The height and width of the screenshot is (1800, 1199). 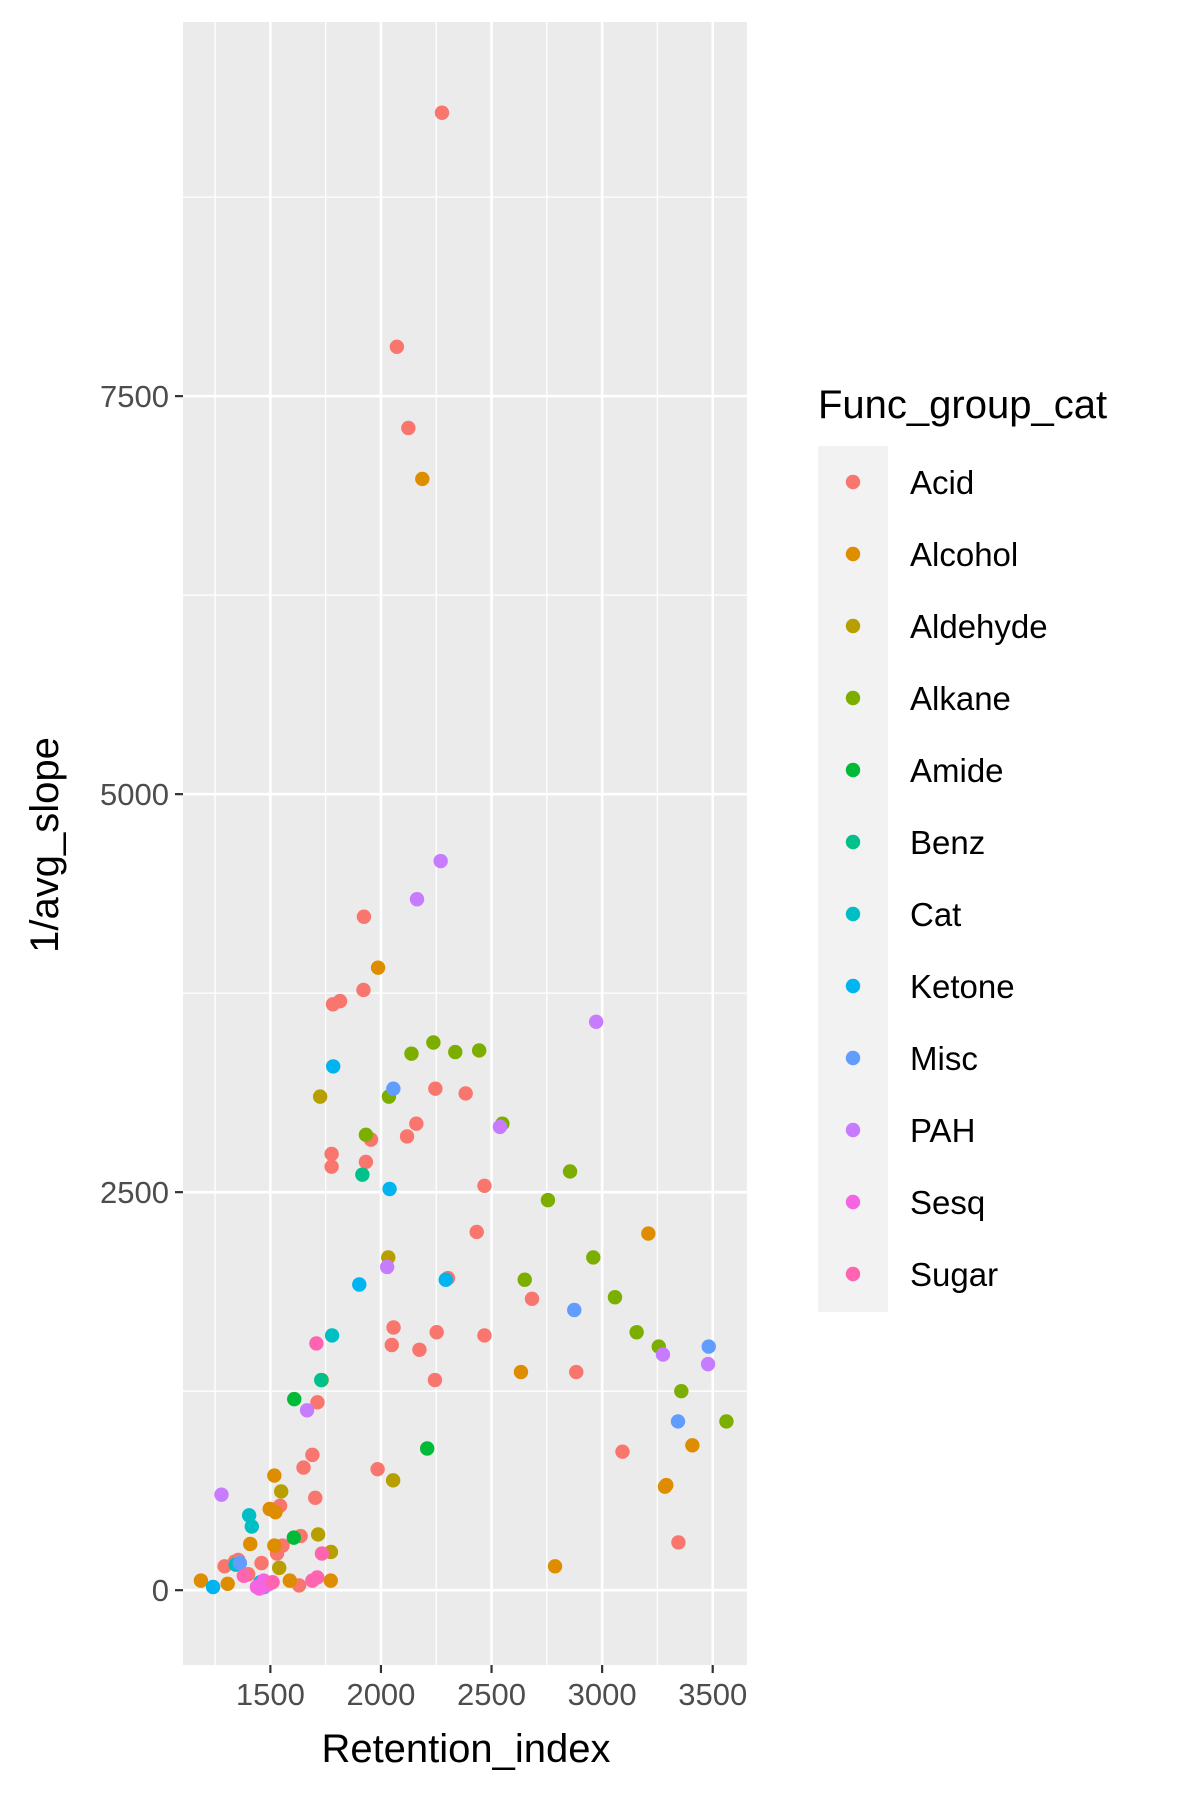 I want to click on legend-title: Func_group_cat, so click(x=962, y=405).